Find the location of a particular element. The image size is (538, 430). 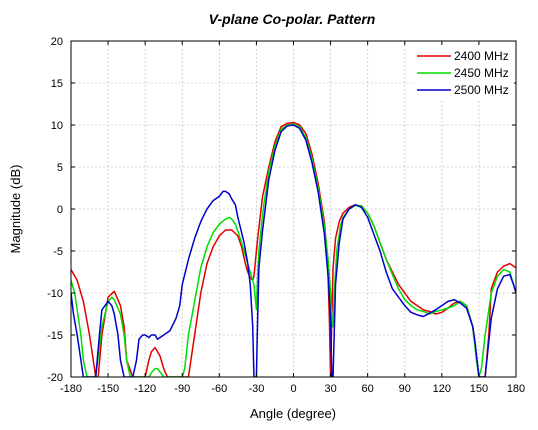

legend-label-1: 2400 MHz is located at coordinates (481, 56).